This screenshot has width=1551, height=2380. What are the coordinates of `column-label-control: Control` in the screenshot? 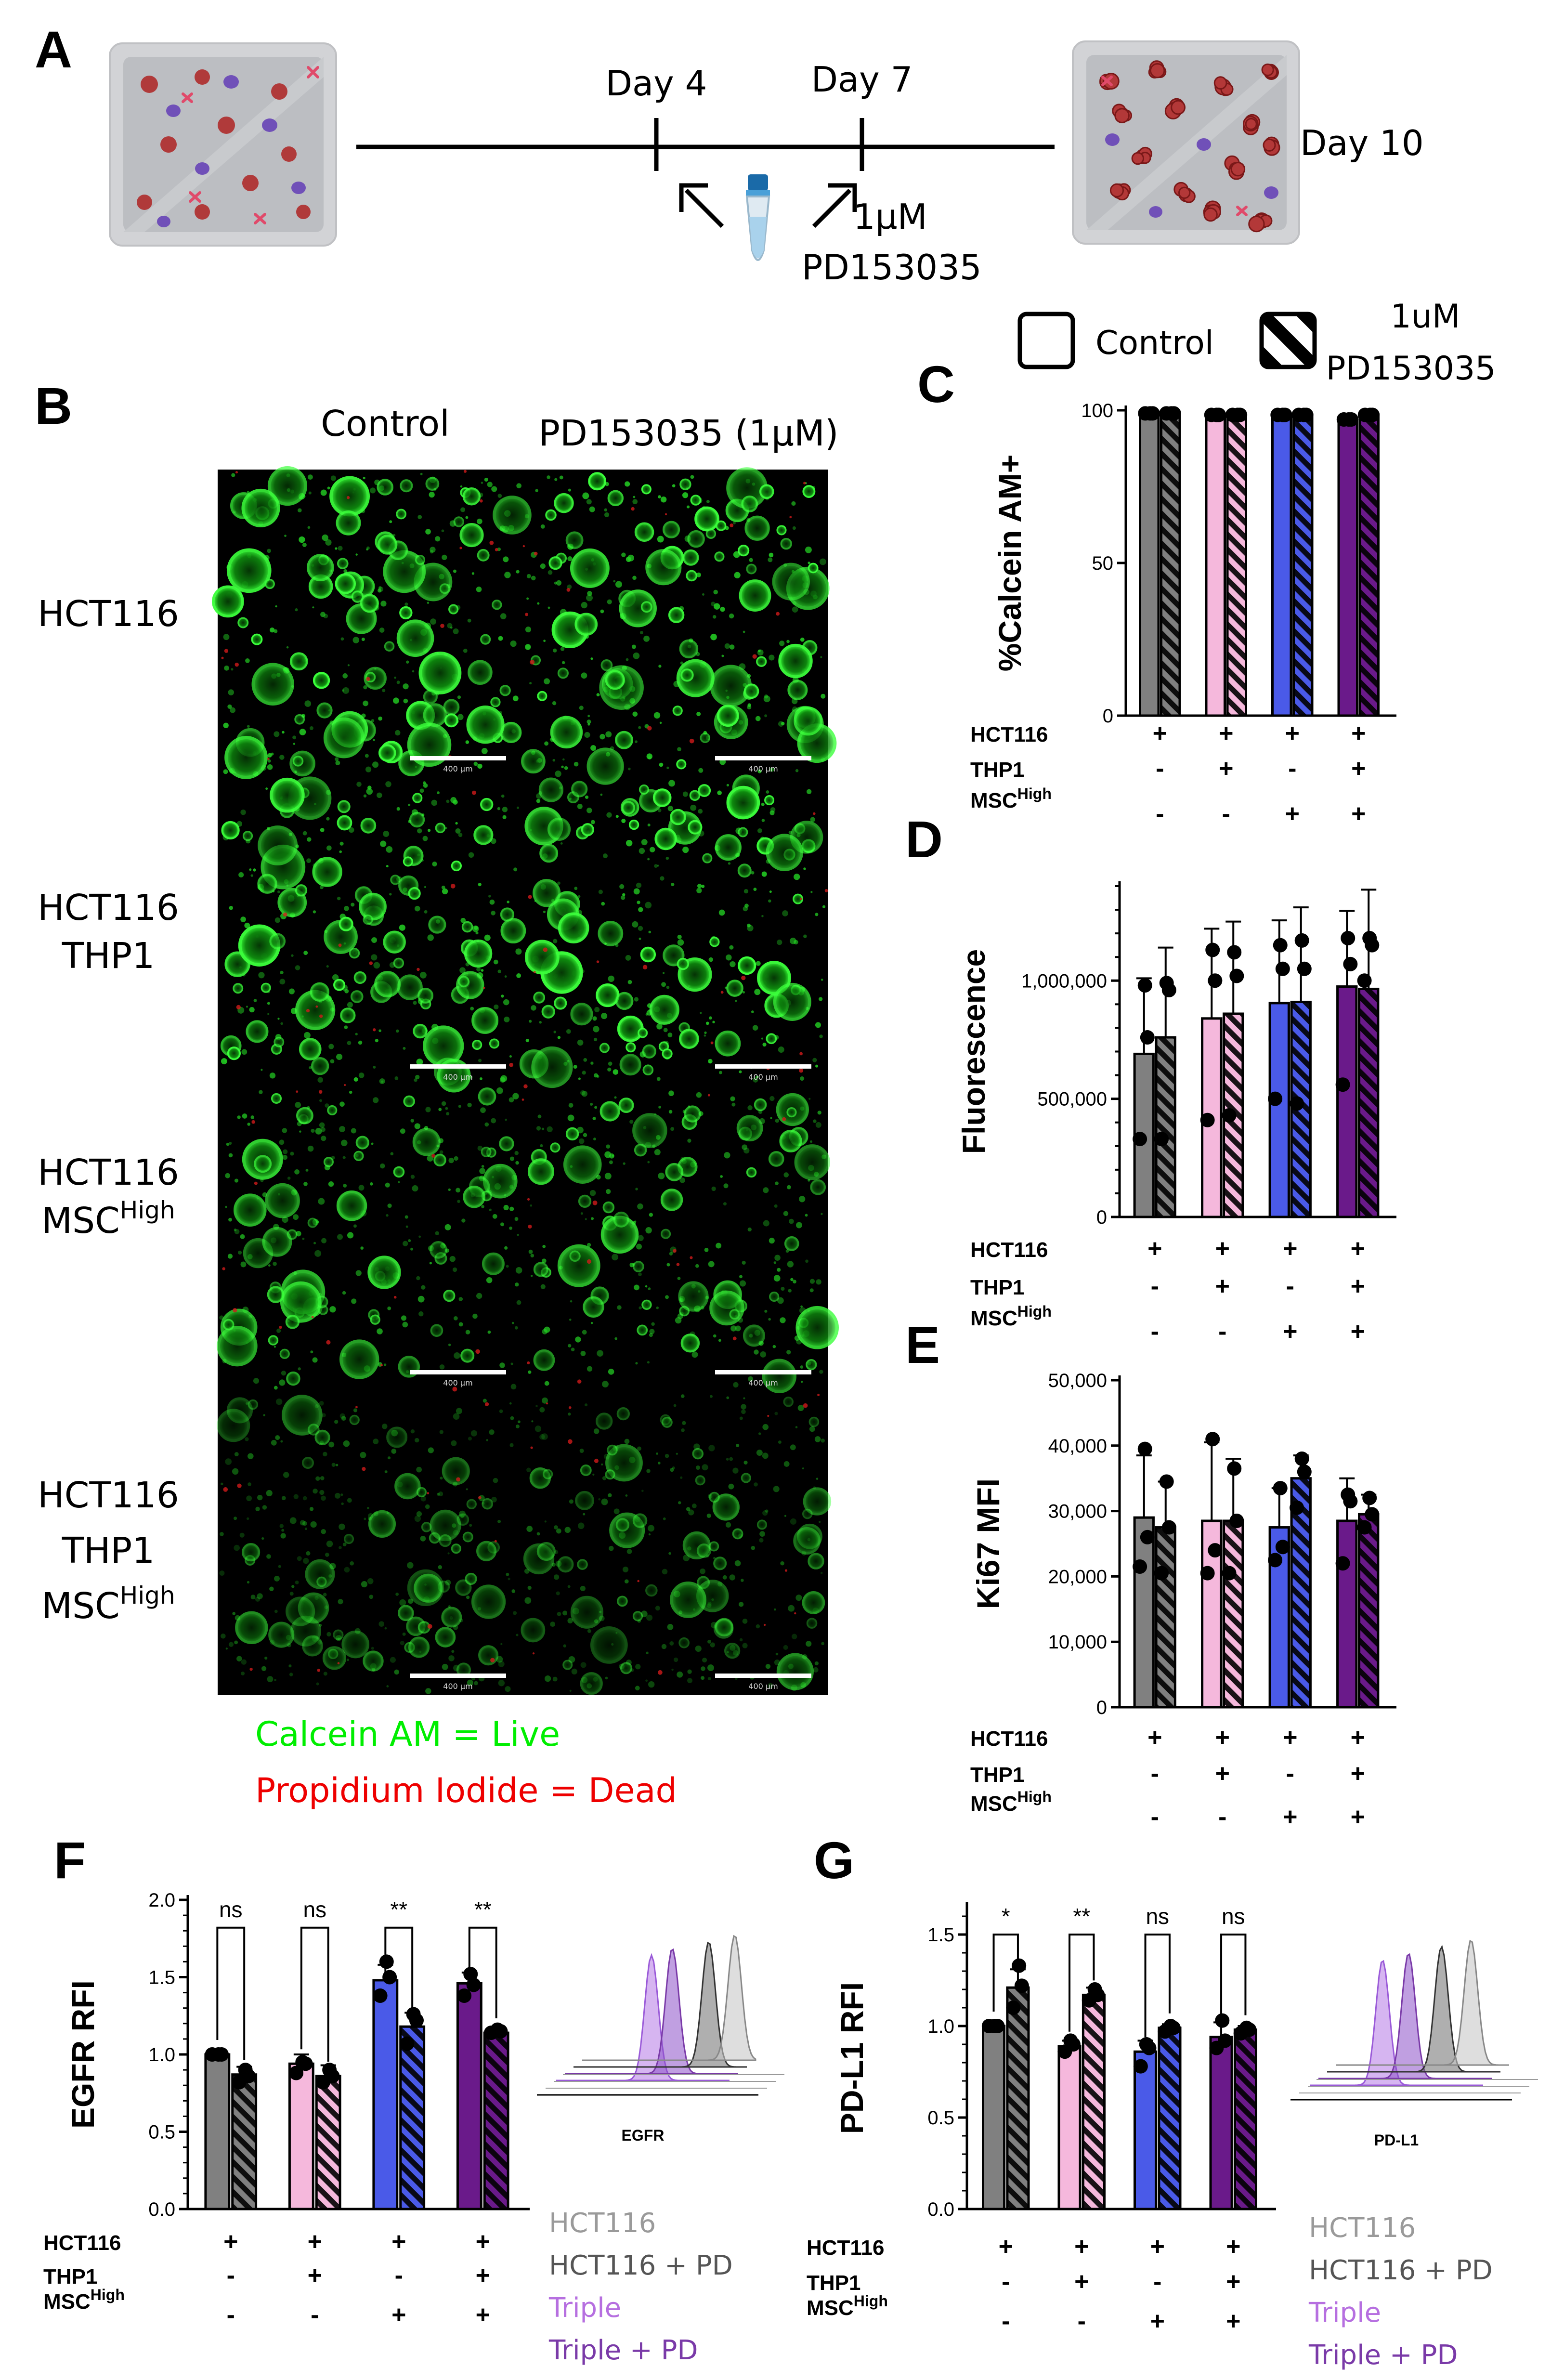 It's located at (386, 424).